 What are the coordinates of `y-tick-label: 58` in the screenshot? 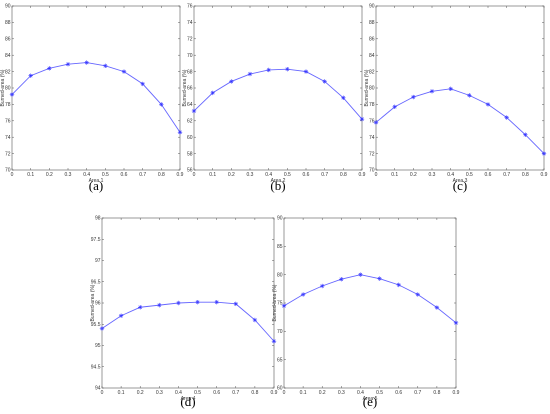 It's located at (190, 154).